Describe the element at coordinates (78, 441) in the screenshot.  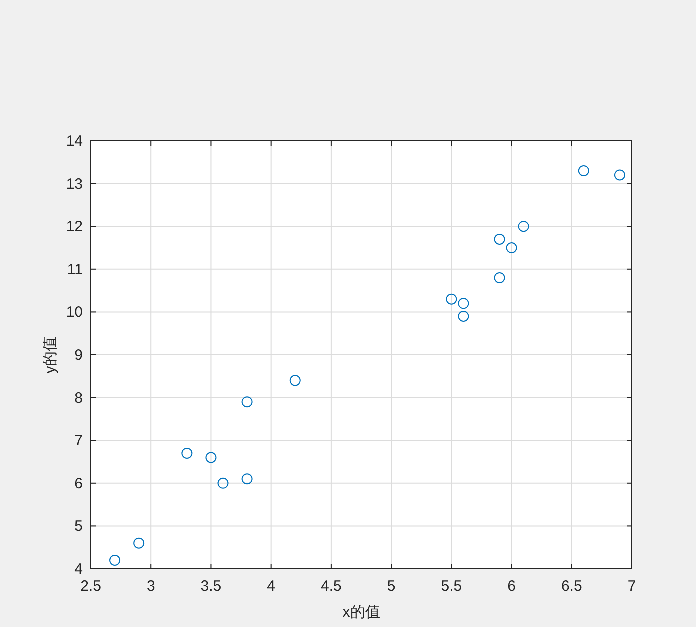
I see `y-tick-label: 7` at that location.